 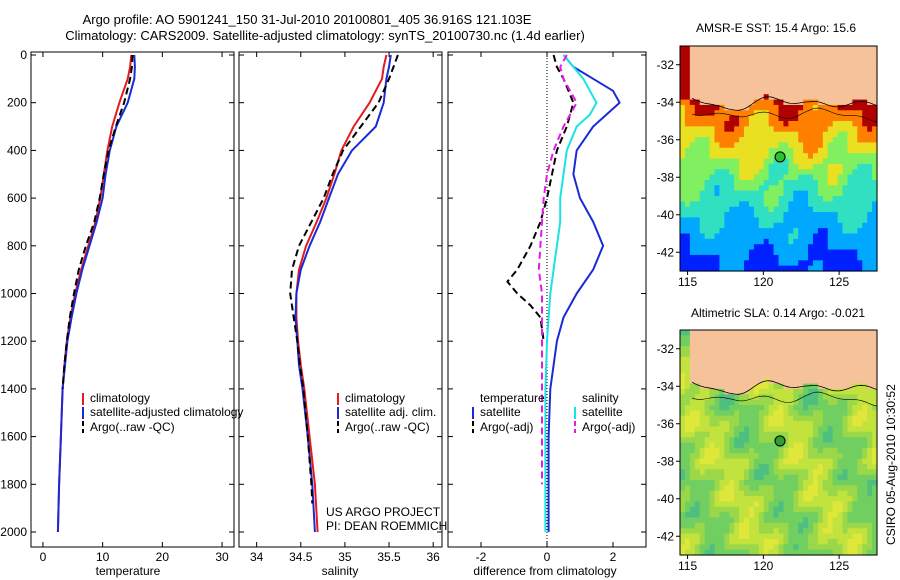 What do you see at coordinates (389, 557) in the screenshot?
I see `salinity-x-tick-label: 35.5` at bounding box center [389, 557].